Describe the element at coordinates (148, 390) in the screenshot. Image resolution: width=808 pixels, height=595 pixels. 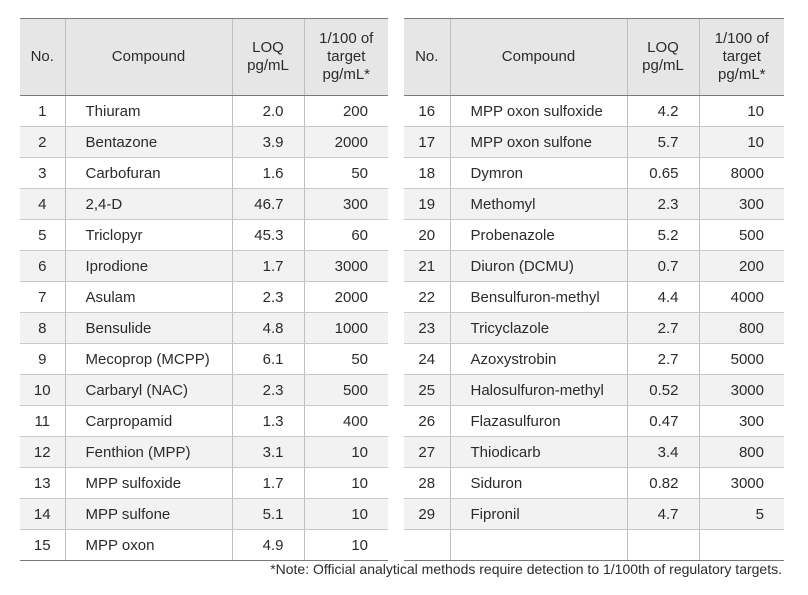
I see `cell-compound: Carbaryl (NAC)` at that location.